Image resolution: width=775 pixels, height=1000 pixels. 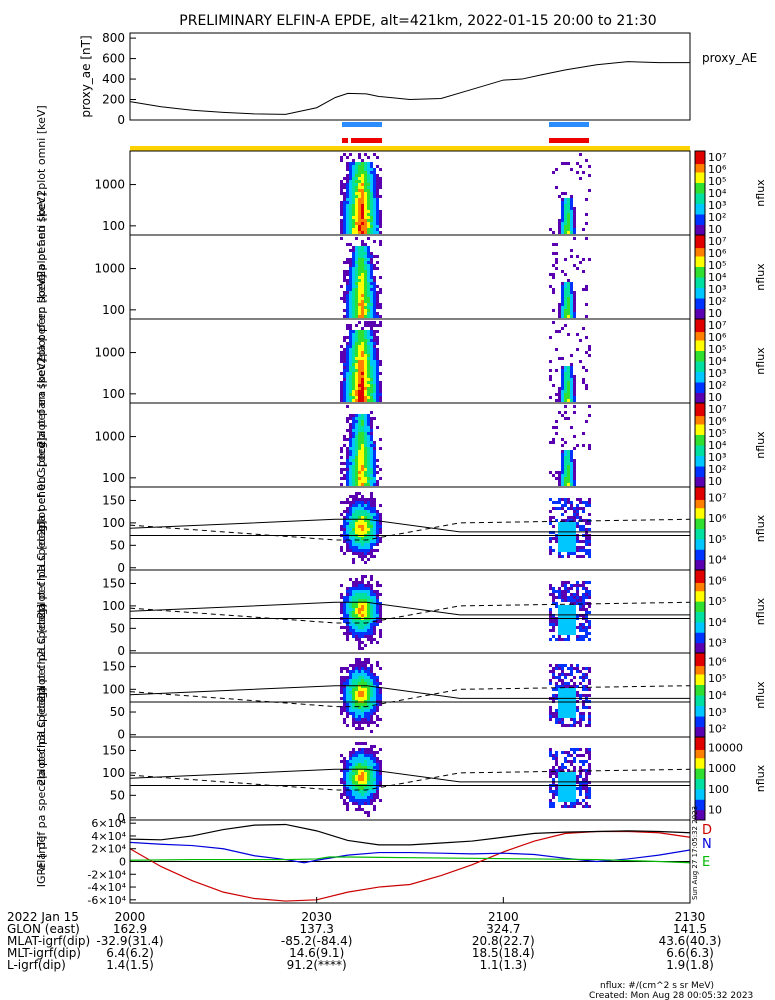 I want to click on igrf-ytick-label: 0, so click(x=122, y=862).